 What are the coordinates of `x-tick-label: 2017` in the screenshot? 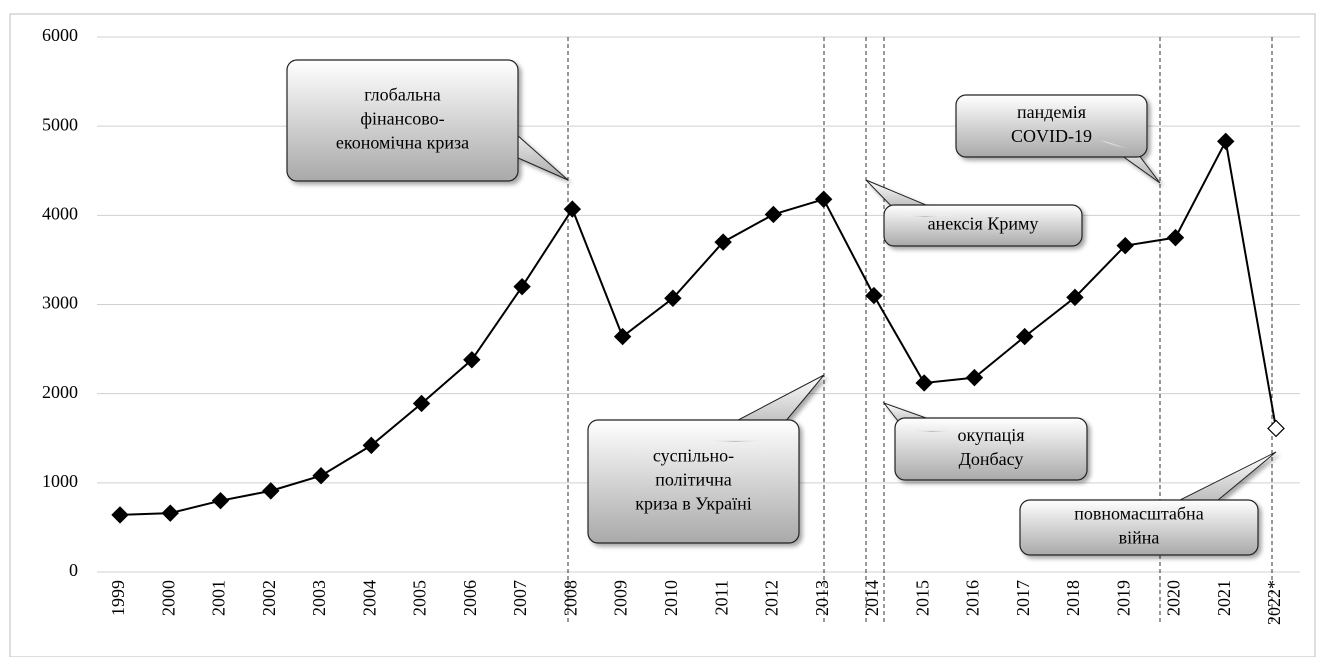 It's located at (1023, 598).